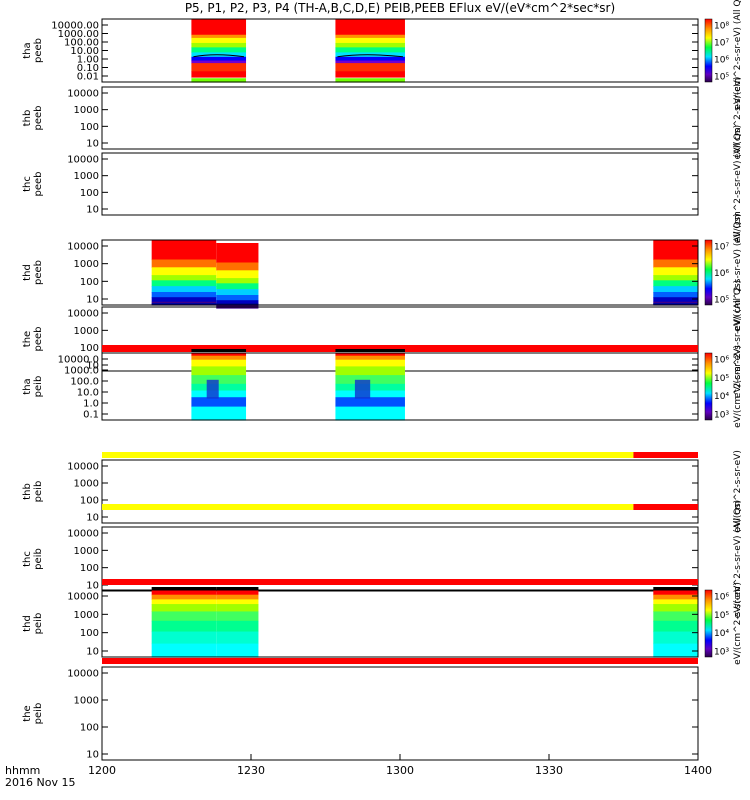  What do you see at coordinates (738, 118) in the screenshot?
I see `colorbar-label: eV/(cm^2-s-sr-eV)` at bounding box center [738, 118].